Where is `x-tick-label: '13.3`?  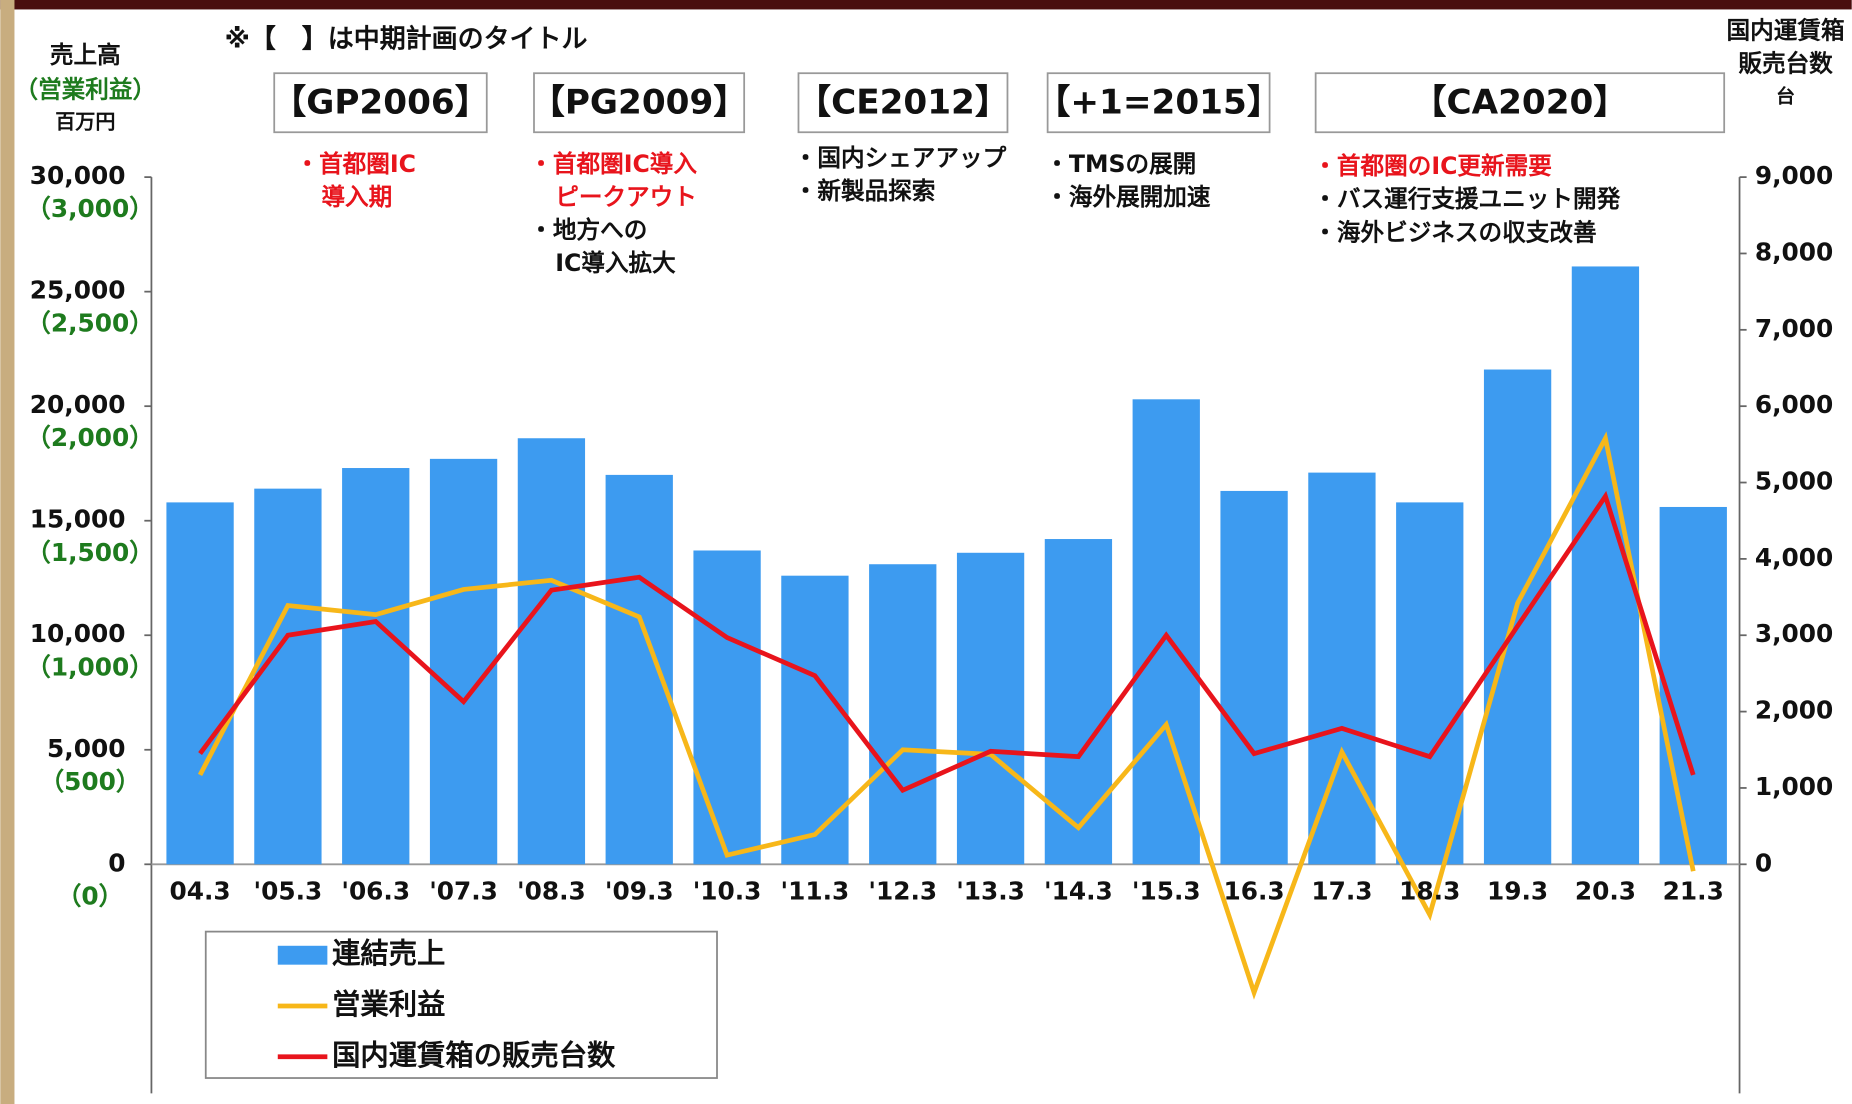
x-tick-label: '13.3 is located at coordinates (990, 891).